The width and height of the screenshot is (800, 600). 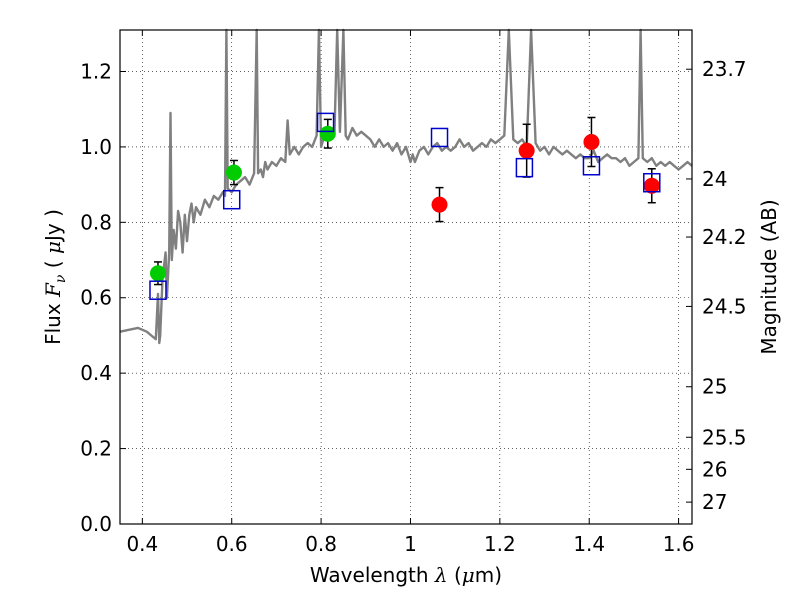 I want to click on x-tick-label: 1.4, so click(x=589, y=544).